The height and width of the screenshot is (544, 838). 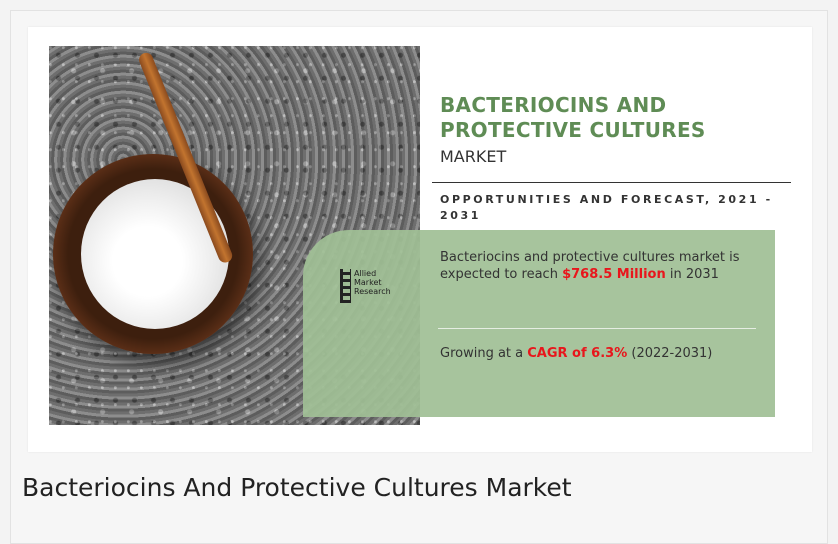 I want to click on logo-text: Allied Market Research, so click(x=372, y=282).